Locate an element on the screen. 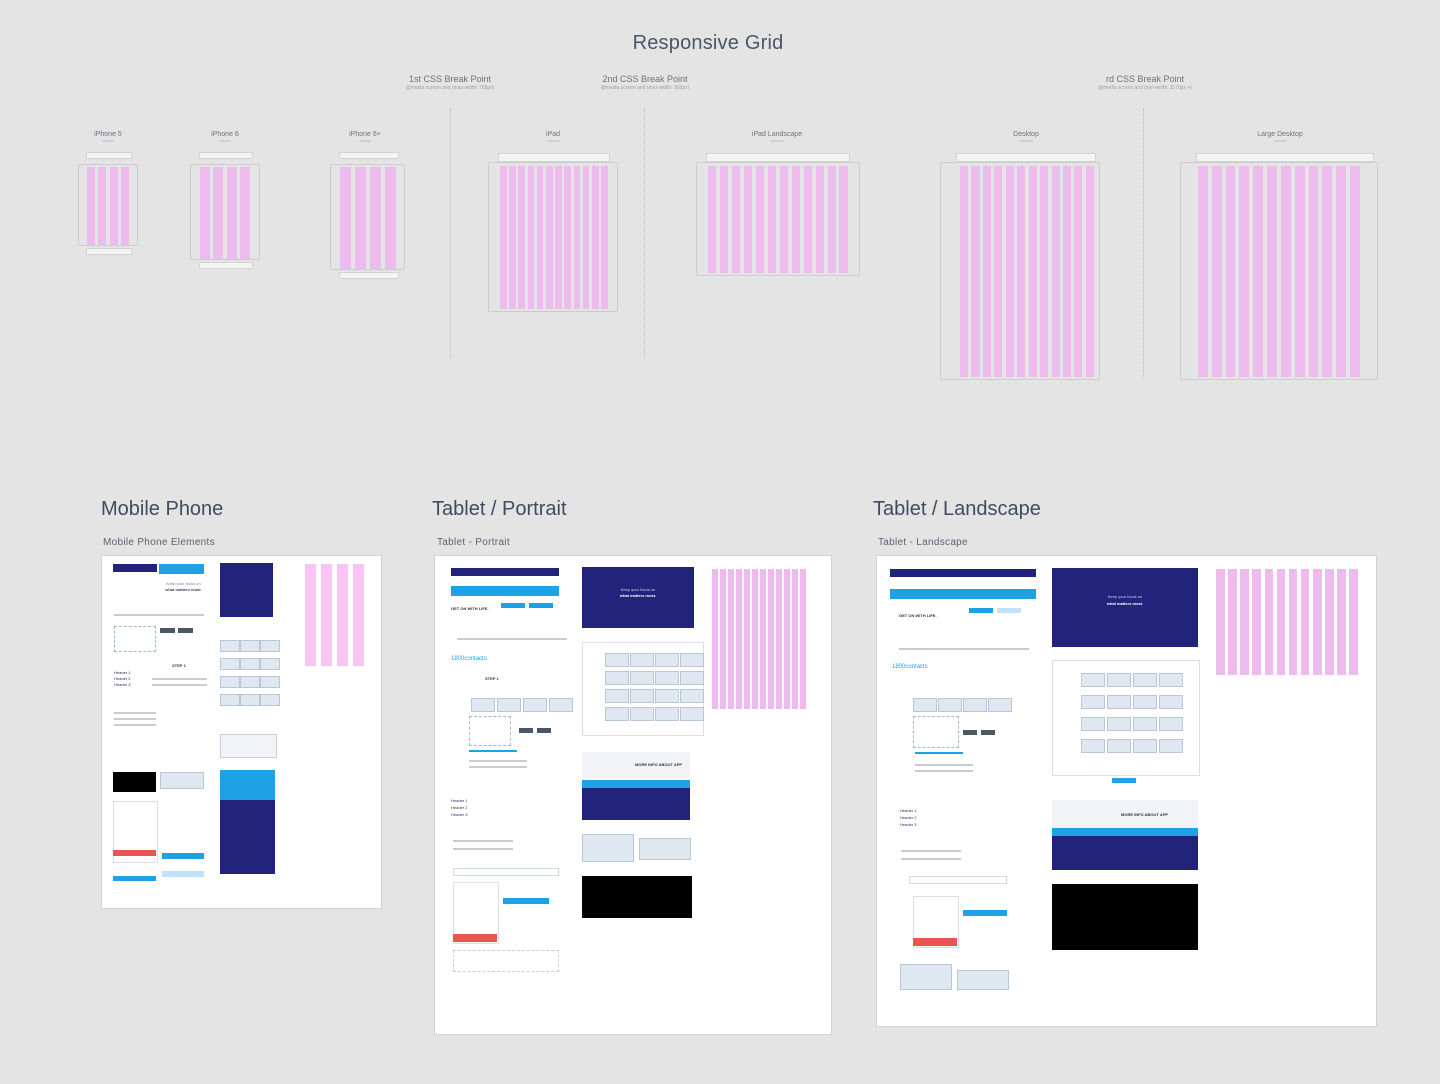 This screenshot has height=1084, width=1440. device-iphone5-mockup is located at coordinates (108, 204).